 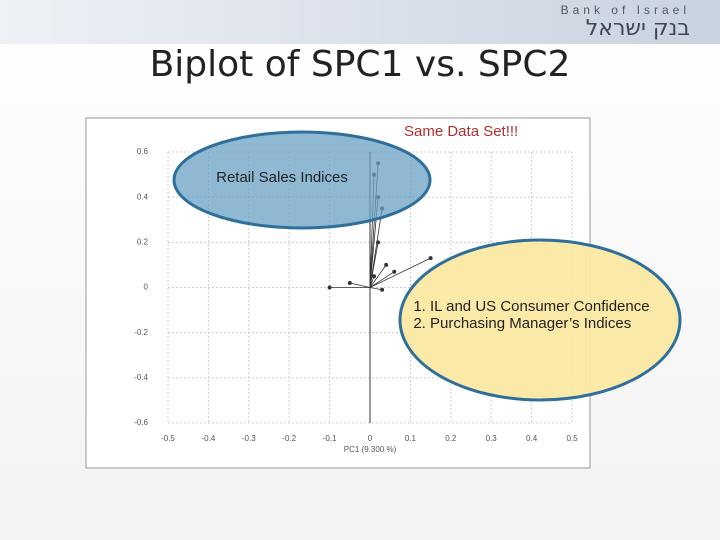 What do you see at coordinates (141, 332) in the screenshot?
I see `y-tick-label: -0.2` at bounding box center [141, 332].